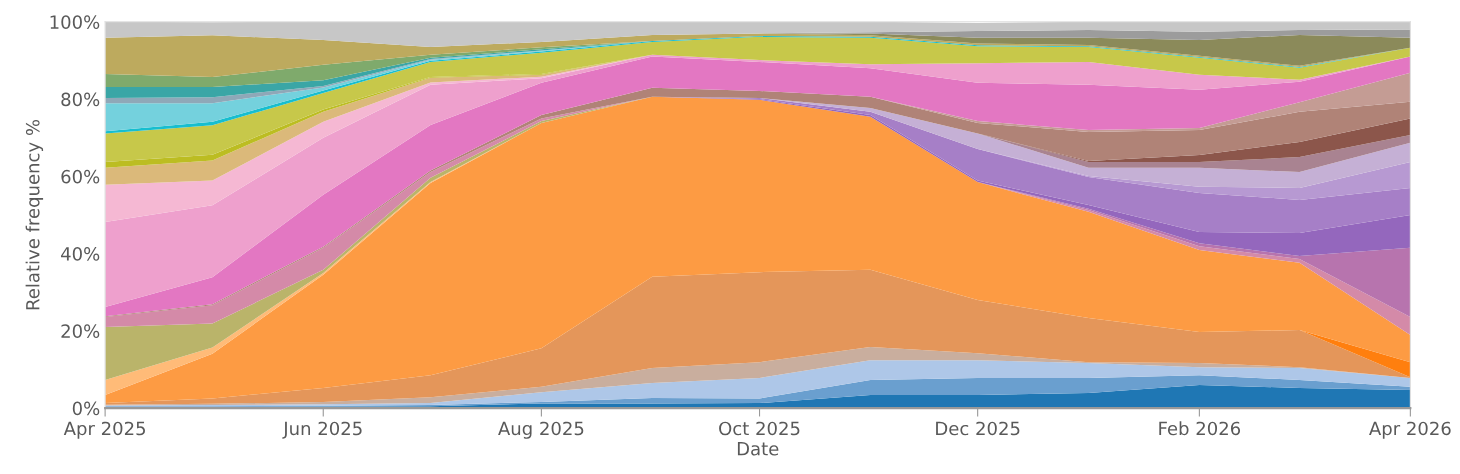 The height and width of the screenshot is (474, 1460). Describe the element at coordinates (759, 428) in the screenshot. I see `x-tick-label: Oct 2025` at that location.